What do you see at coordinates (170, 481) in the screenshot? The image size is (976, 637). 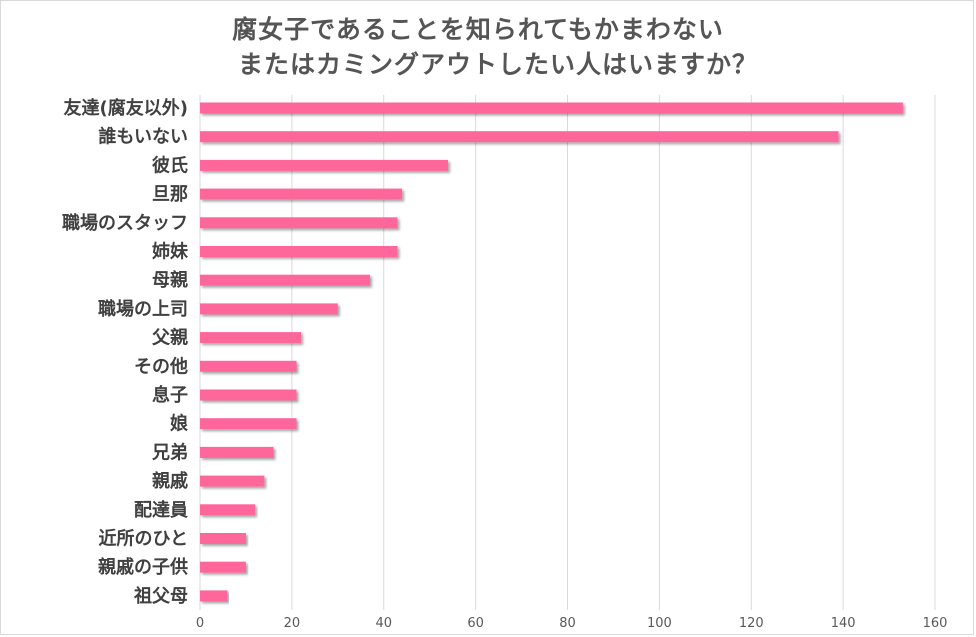 I see `category-label-13: 親戚` at bounding box center [170, 481].